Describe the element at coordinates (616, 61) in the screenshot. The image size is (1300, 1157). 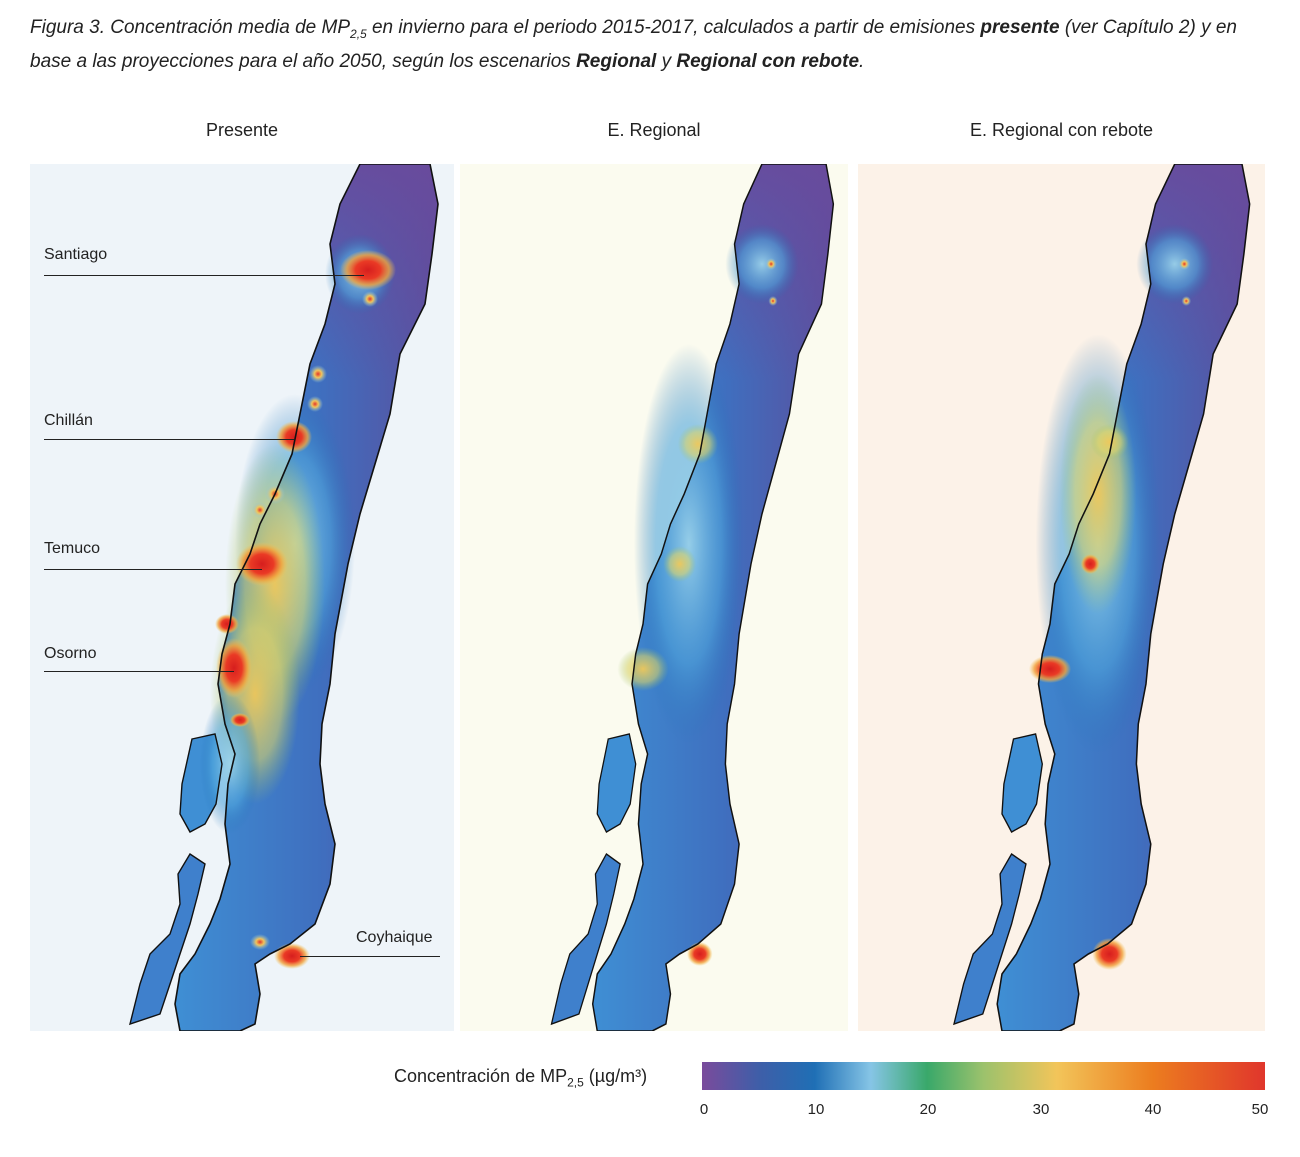
I see `caption-bold-regional: Regional` at that location.